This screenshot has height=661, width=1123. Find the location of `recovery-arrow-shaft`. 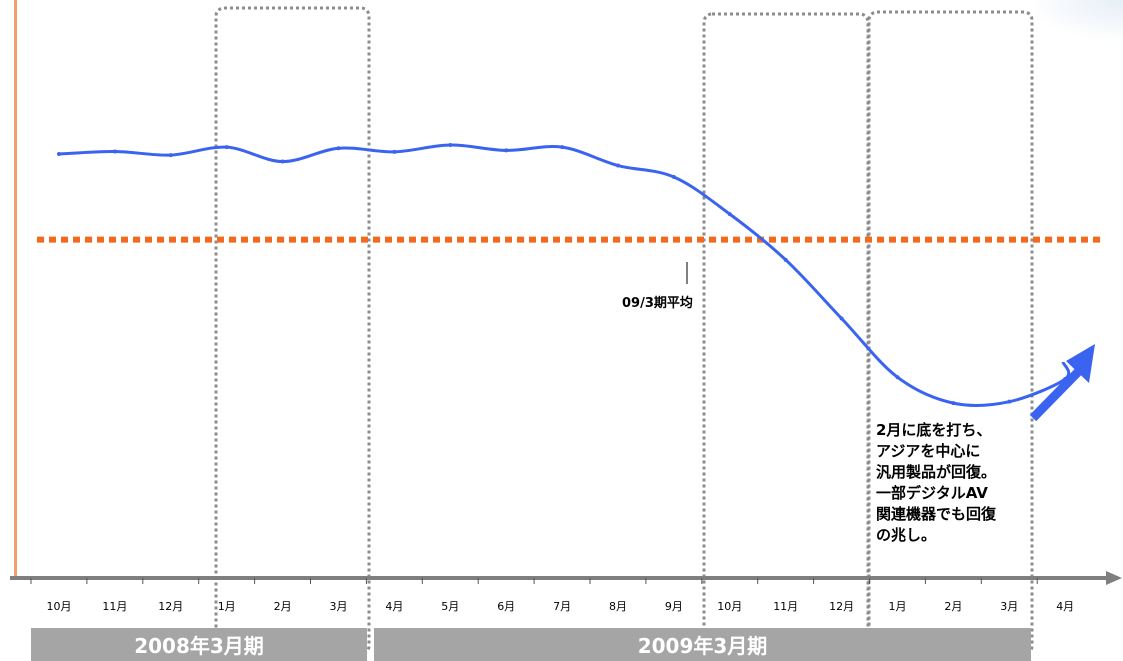

recovery-arrow-shaft is located at coordinates (1055, 395).